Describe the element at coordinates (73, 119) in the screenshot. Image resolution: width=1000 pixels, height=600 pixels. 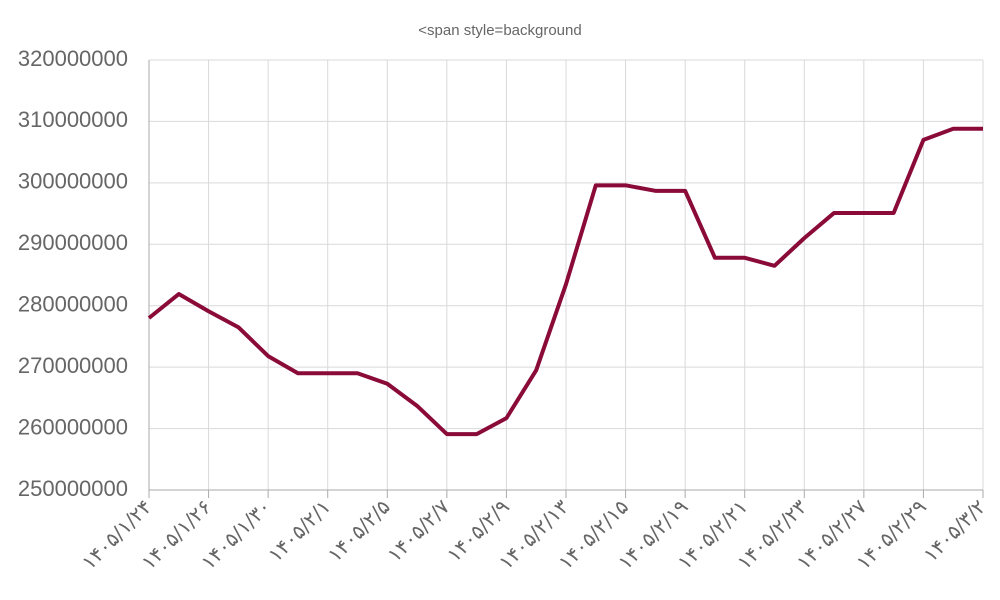
I see `y-tick-label: 310000000` at that location.